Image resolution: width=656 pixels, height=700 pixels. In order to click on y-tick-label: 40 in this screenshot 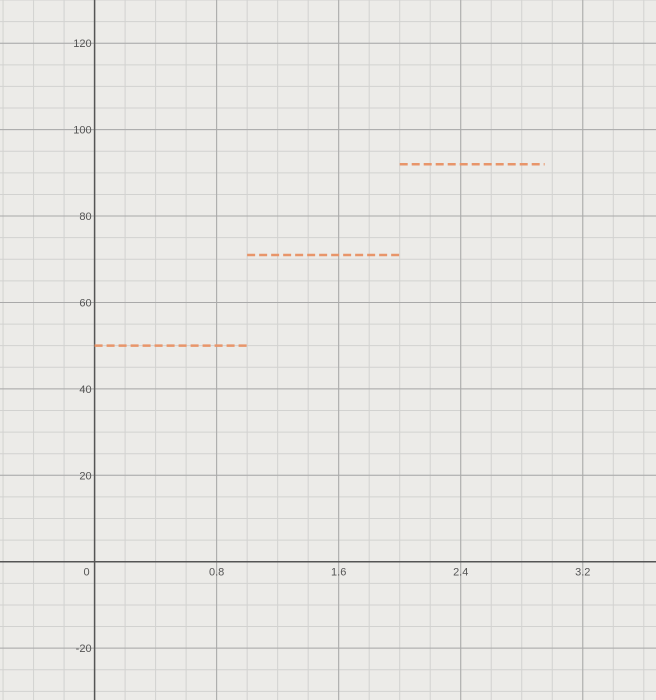, I will do `click(85, 390)`.